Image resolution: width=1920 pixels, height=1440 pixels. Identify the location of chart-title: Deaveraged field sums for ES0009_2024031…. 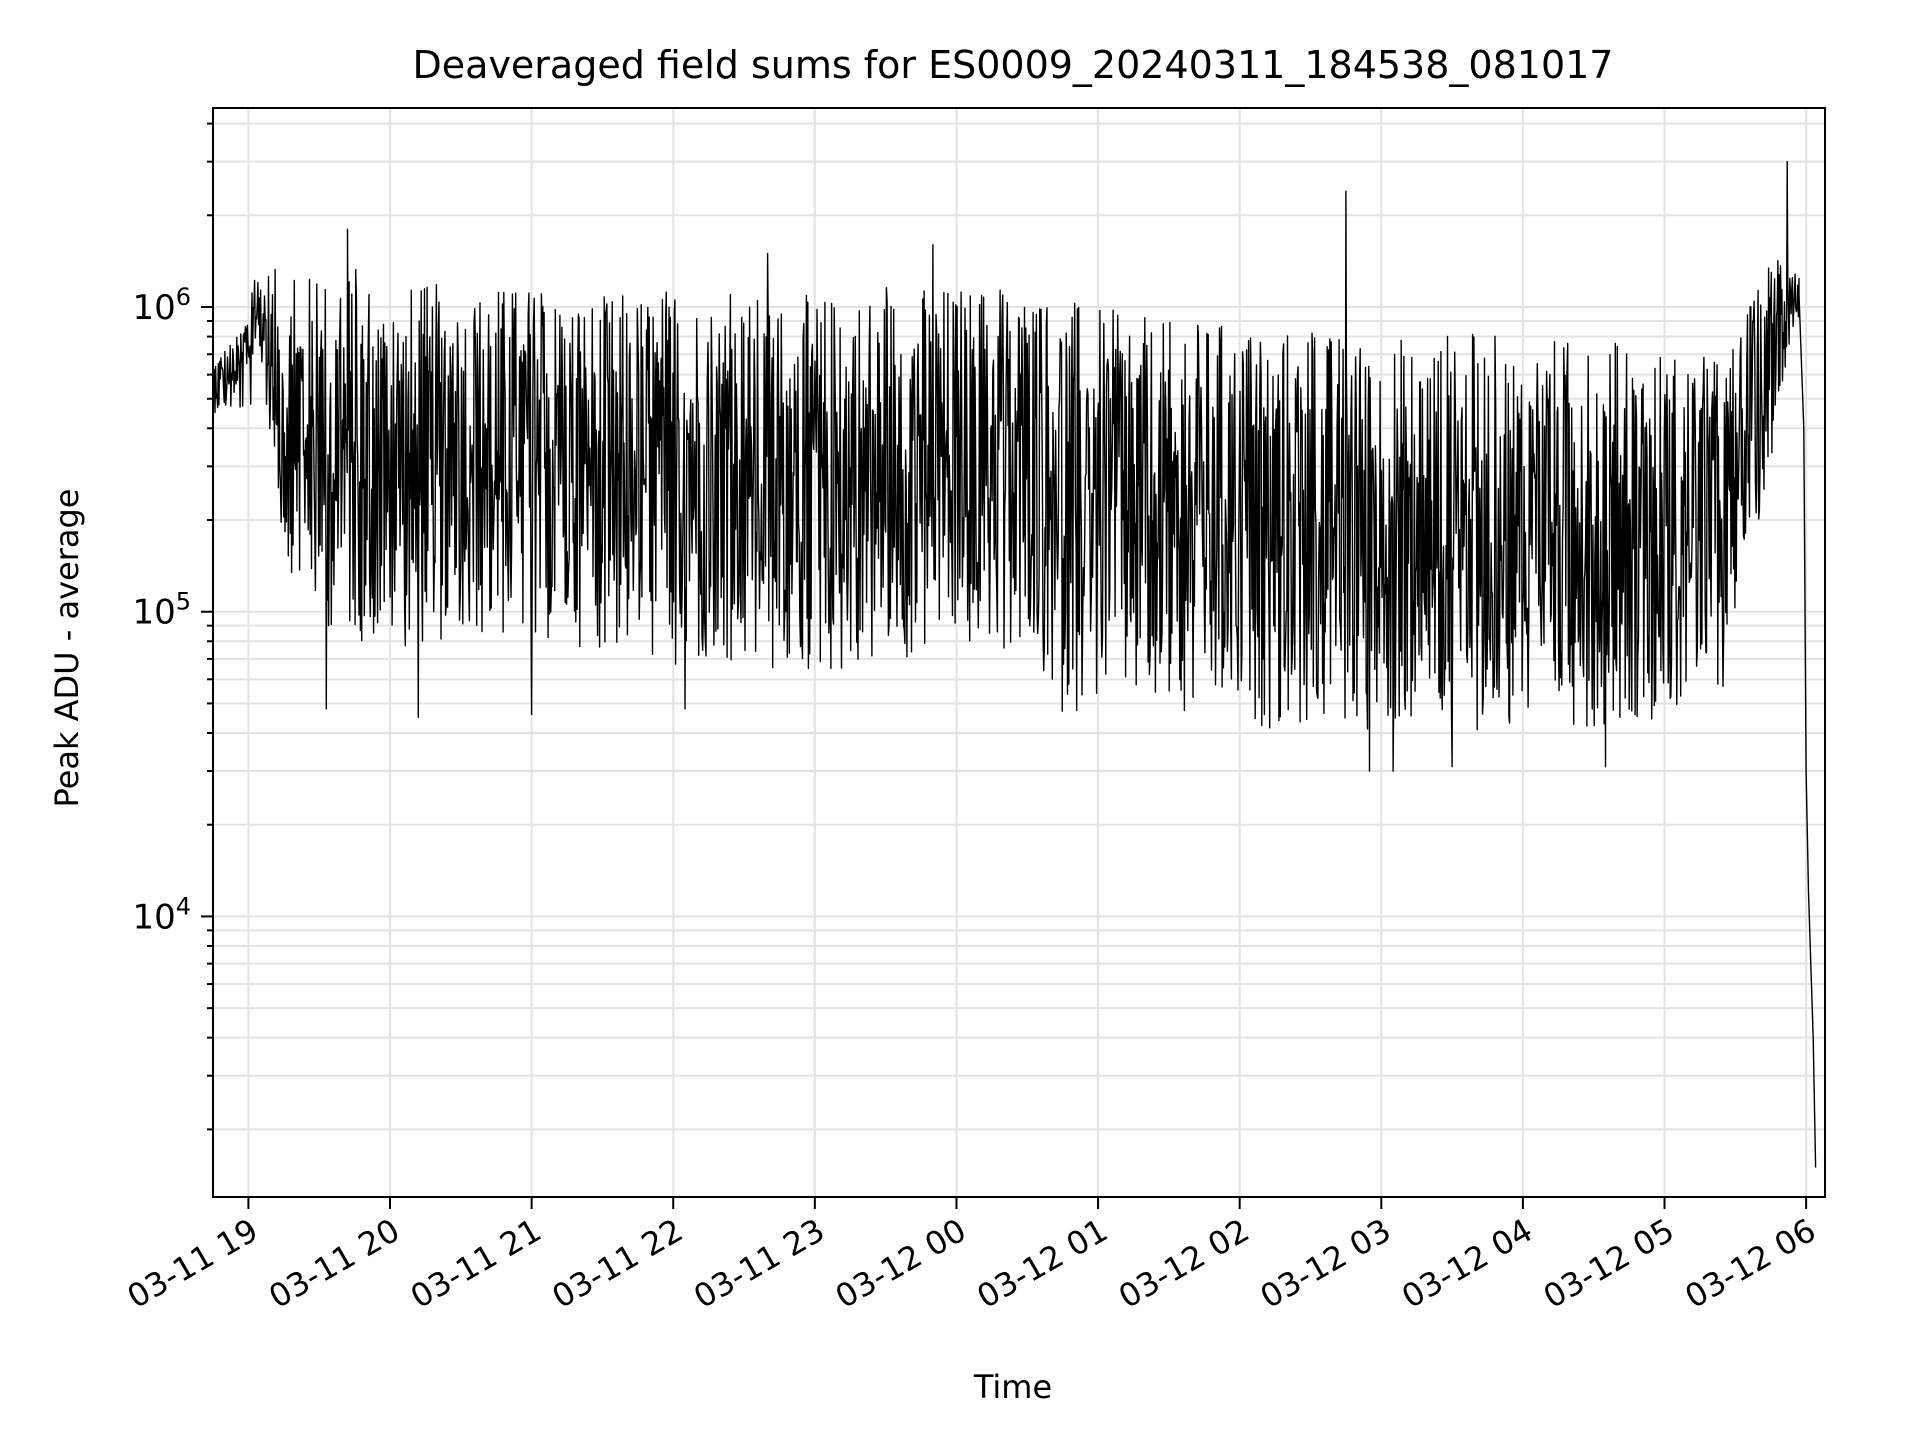
(1013, 65).